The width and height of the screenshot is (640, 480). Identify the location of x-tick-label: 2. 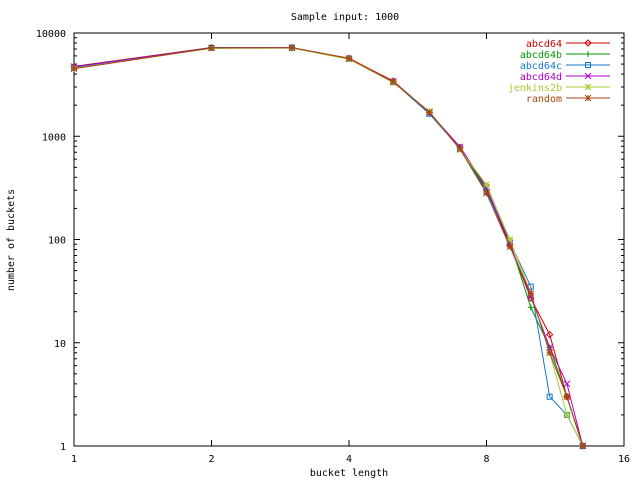
(211, 459).